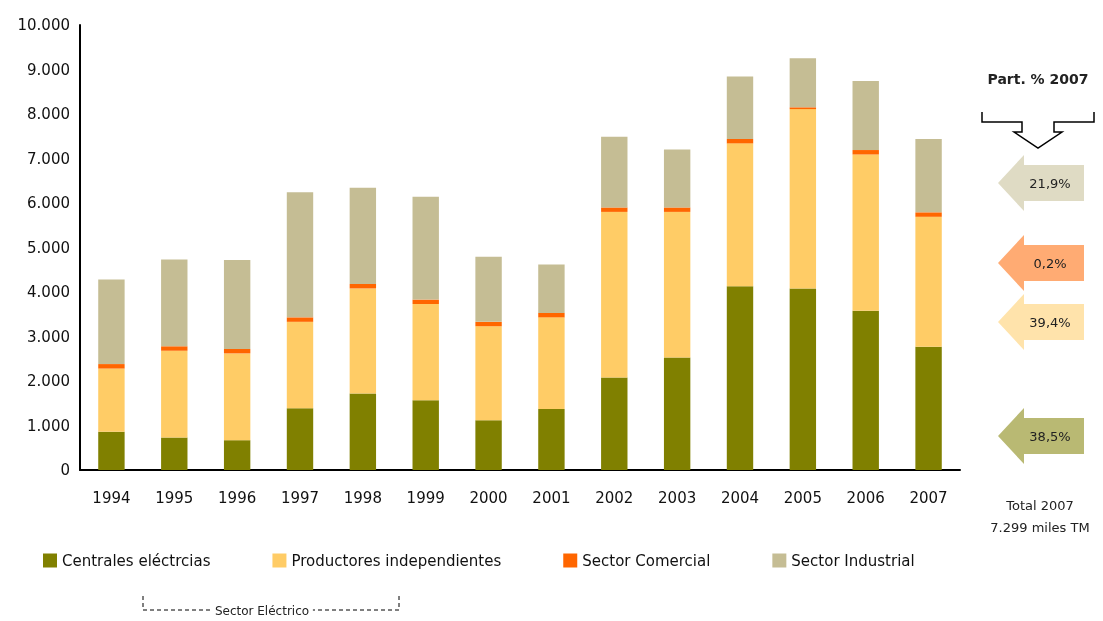 The width and height of the screenshot is (1103, 621). I want to click on x-tick-label: 2000, so click(488, 497).